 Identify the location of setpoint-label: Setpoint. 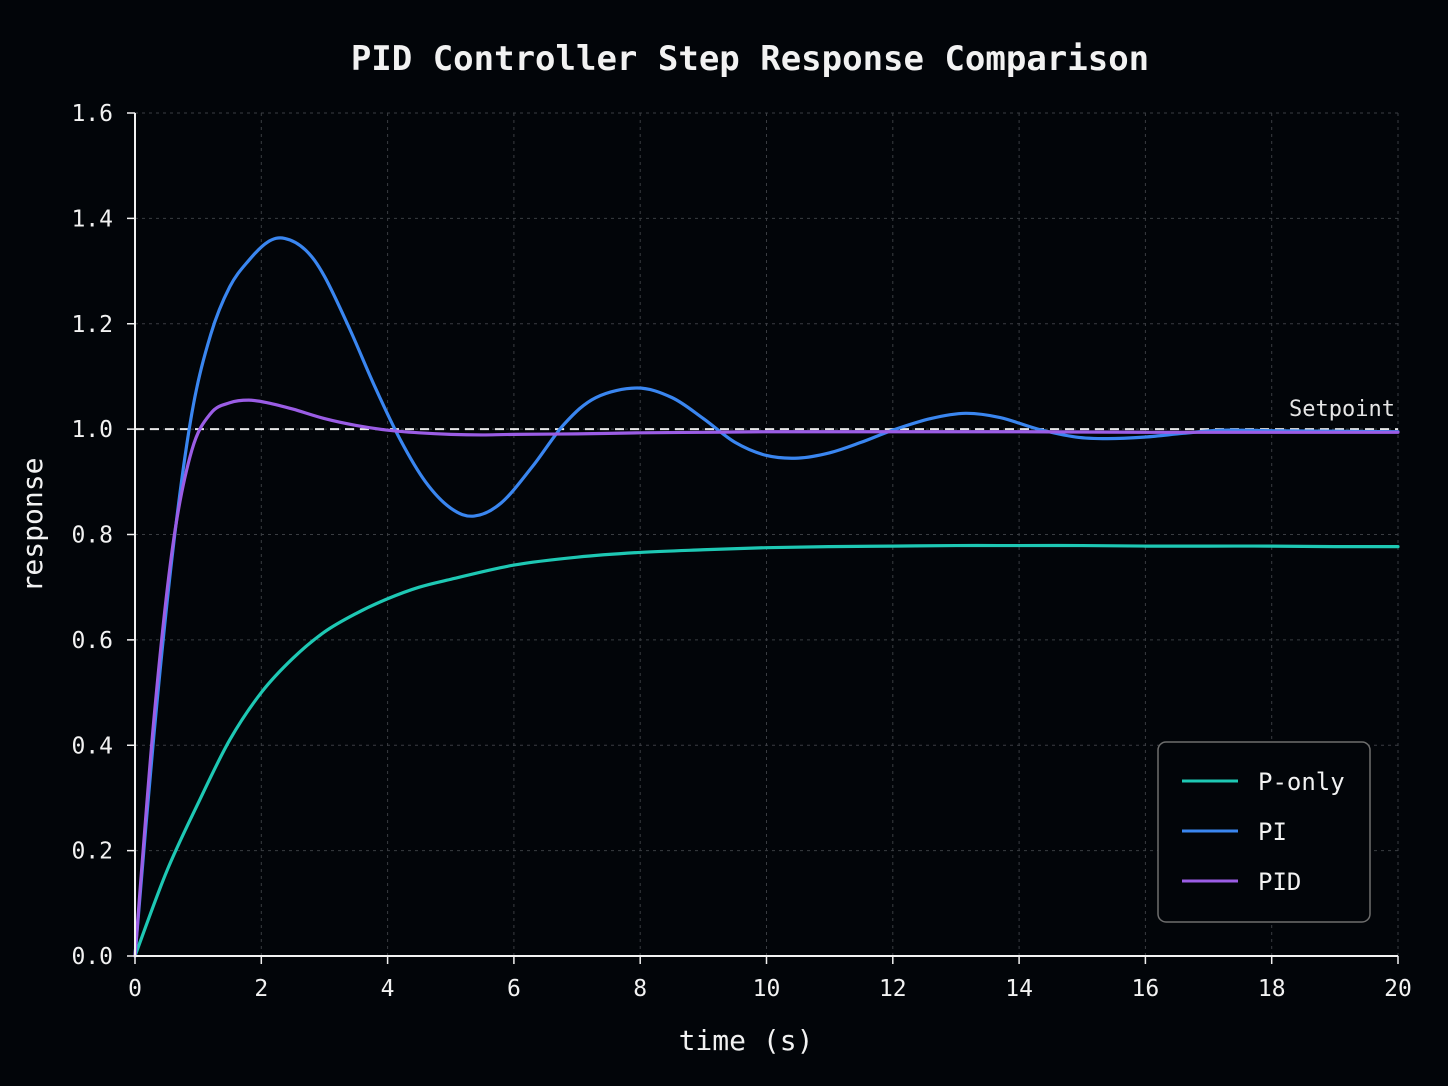
(1342, 409).